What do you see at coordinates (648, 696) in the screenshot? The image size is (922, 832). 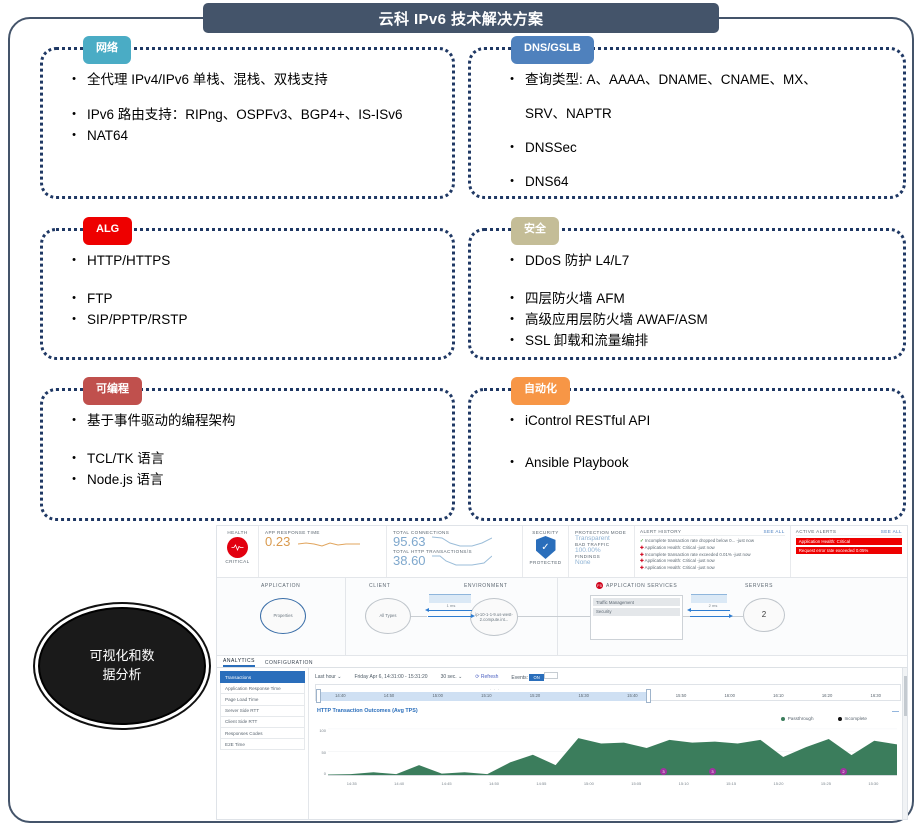 I see `timeline-handle-right` at bounding box center [648, 696].